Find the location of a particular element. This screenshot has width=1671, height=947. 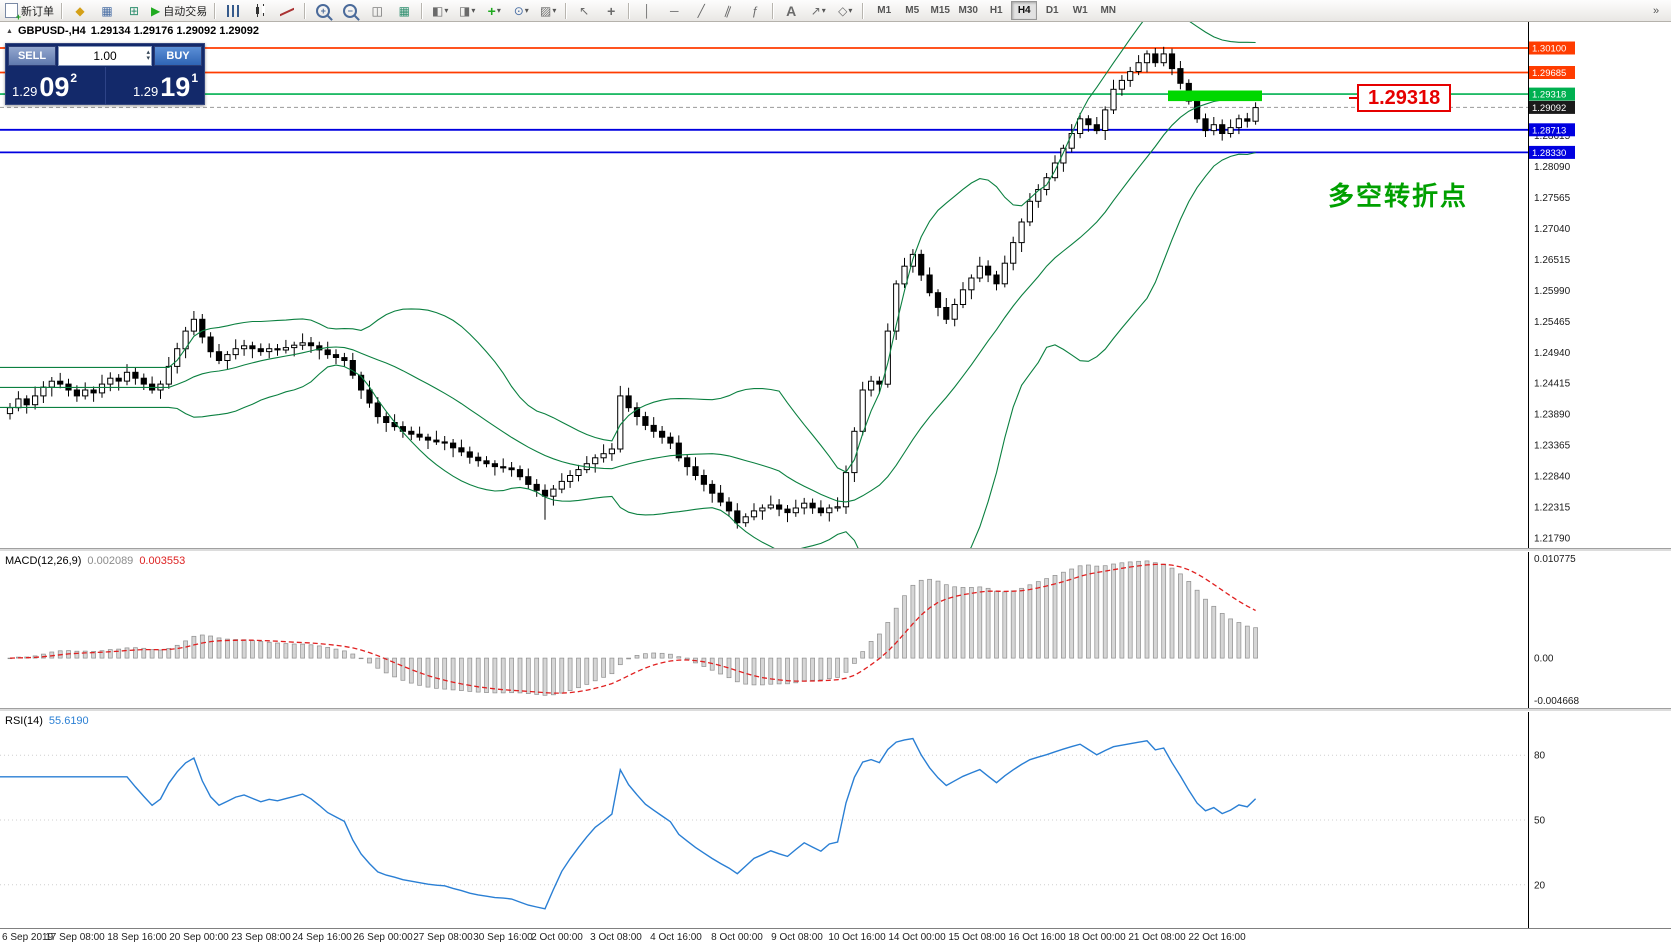

auto-scroll-button: ▦ is located at coordinates (404, 10).